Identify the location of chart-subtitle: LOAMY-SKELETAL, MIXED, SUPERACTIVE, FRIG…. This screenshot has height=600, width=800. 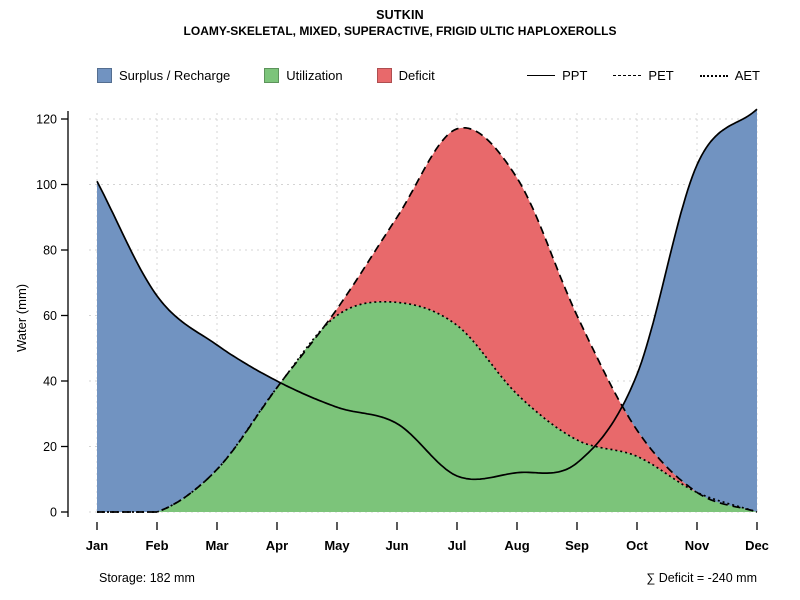
(400, 31).